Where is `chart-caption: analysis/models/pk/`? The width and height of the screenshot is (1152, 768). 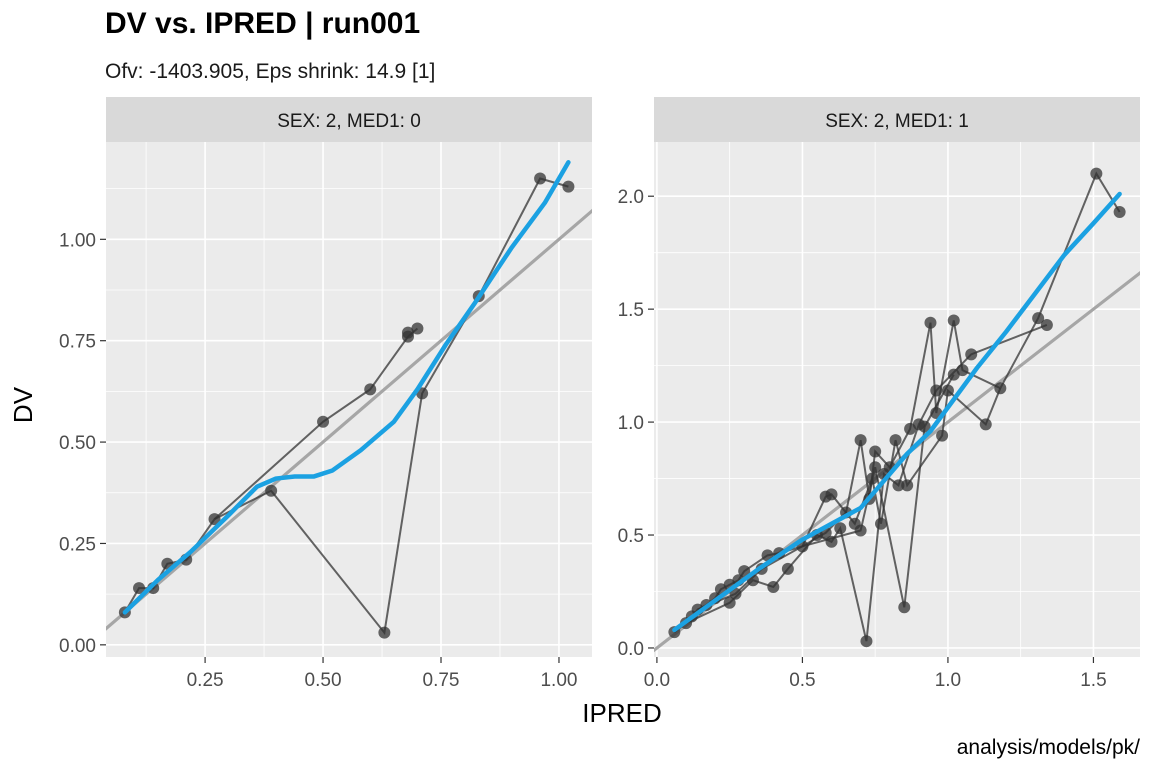
chart-caption: analysis/models/pk/ is located at coordinates (1048, 747).